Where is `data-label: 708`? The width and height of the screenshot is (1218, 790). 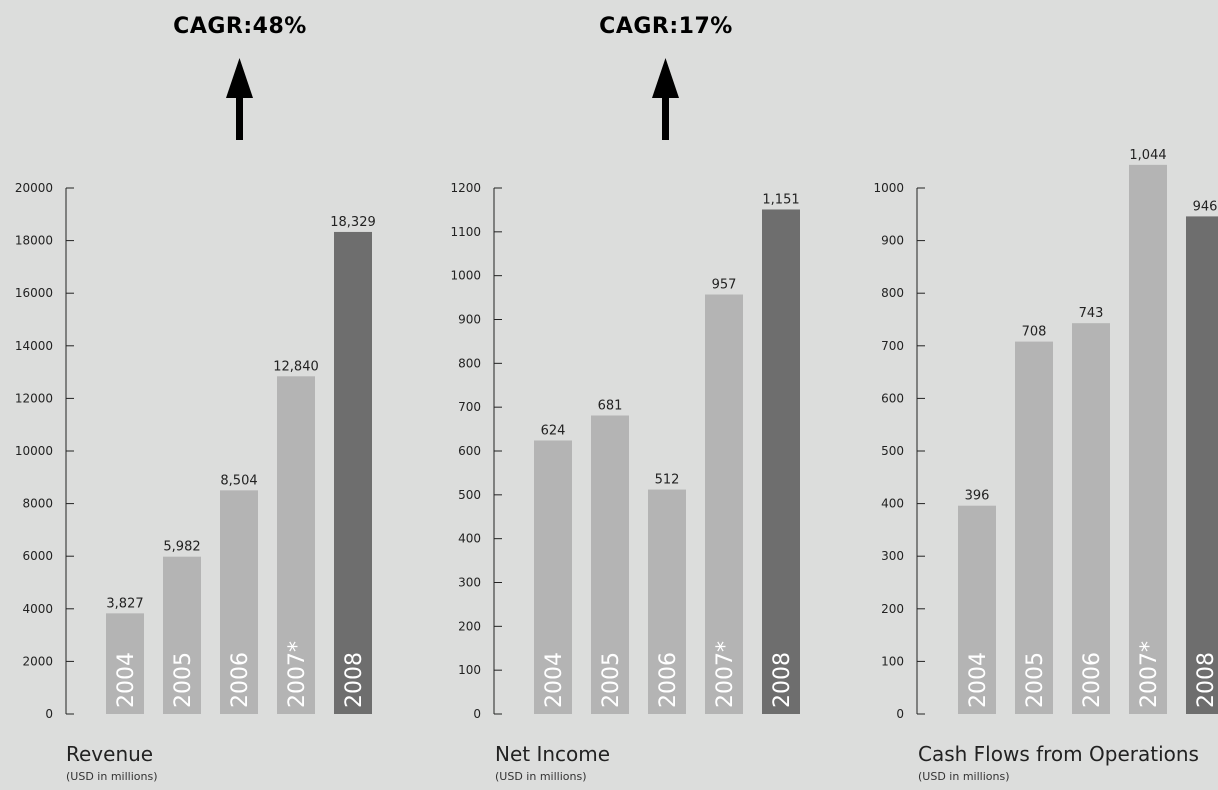 data-label: 708 is located at coordinates (1034, 332).